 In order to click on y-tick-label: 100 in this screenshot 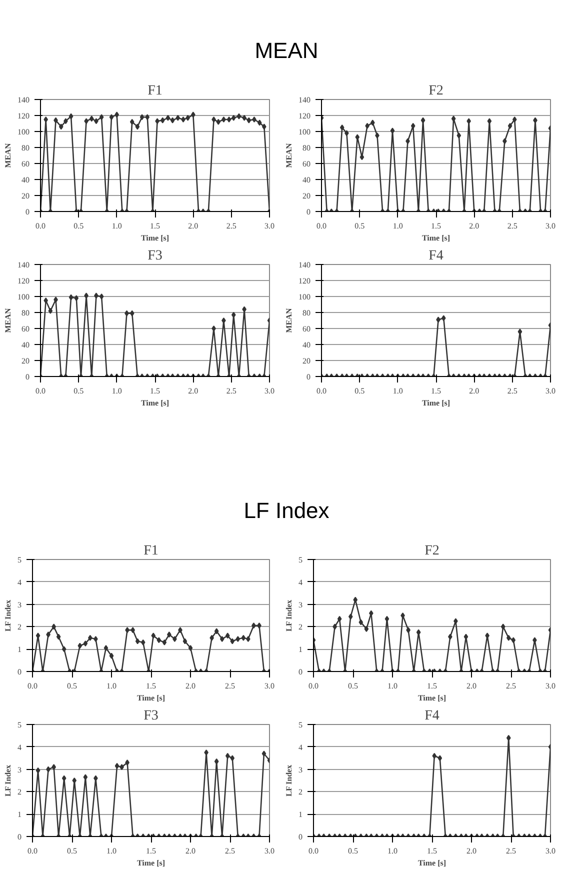, I will do `click(24, 297)`.